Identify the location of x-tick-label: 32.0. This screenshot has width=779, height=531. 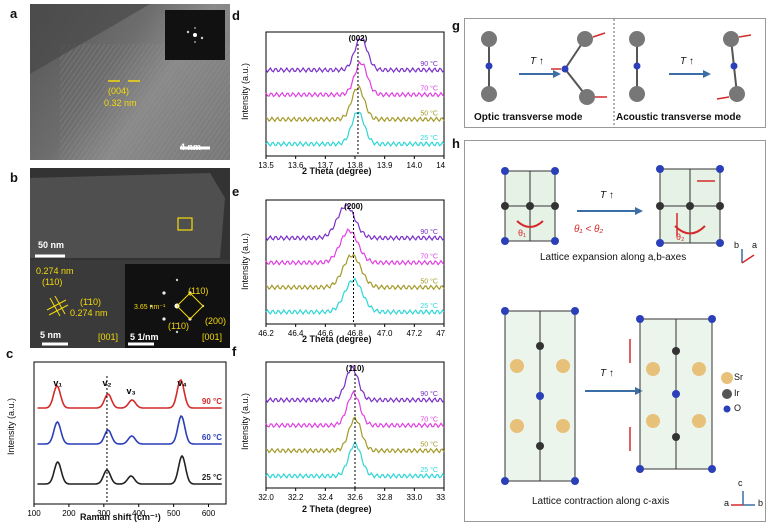
(266, 497).